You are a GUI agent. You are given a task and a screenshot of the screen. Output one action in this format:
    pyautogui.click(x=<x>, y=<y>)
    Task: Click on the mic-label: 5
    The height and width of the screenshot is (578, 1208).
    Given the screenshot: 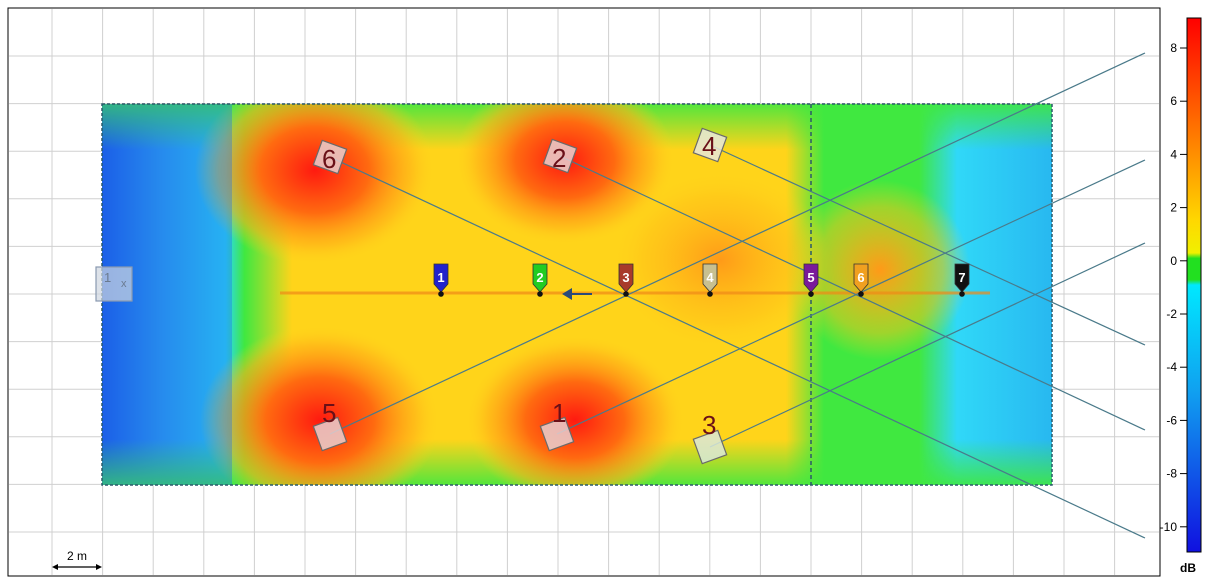 What is the action you would take?
    pyautogui.click(x=810, y=277)
    